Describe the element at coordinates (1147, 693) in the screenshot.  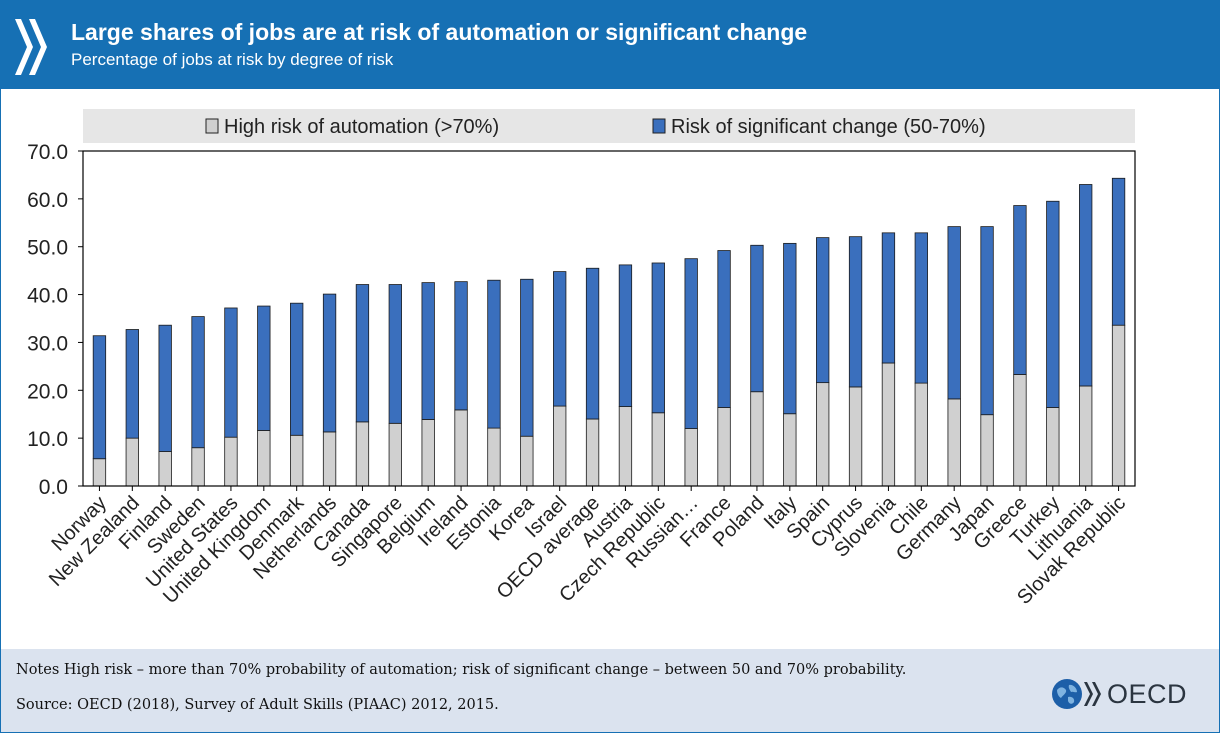
I see `oecd-logo-text: OECD` at that location.